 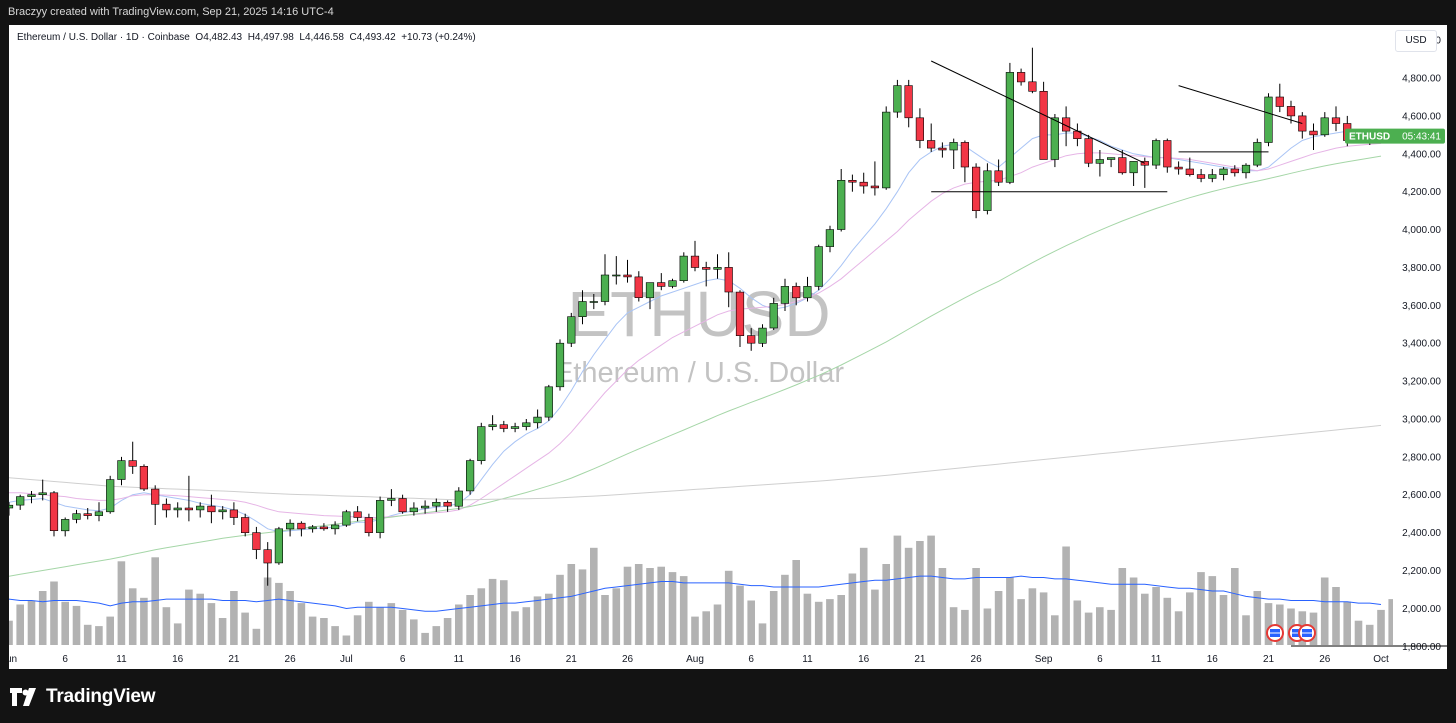 What do you see at coordinates (1421, 116) in the screenshot?
I see `price-tick-label: 4,600.00` at bounding box center [1421, 116].